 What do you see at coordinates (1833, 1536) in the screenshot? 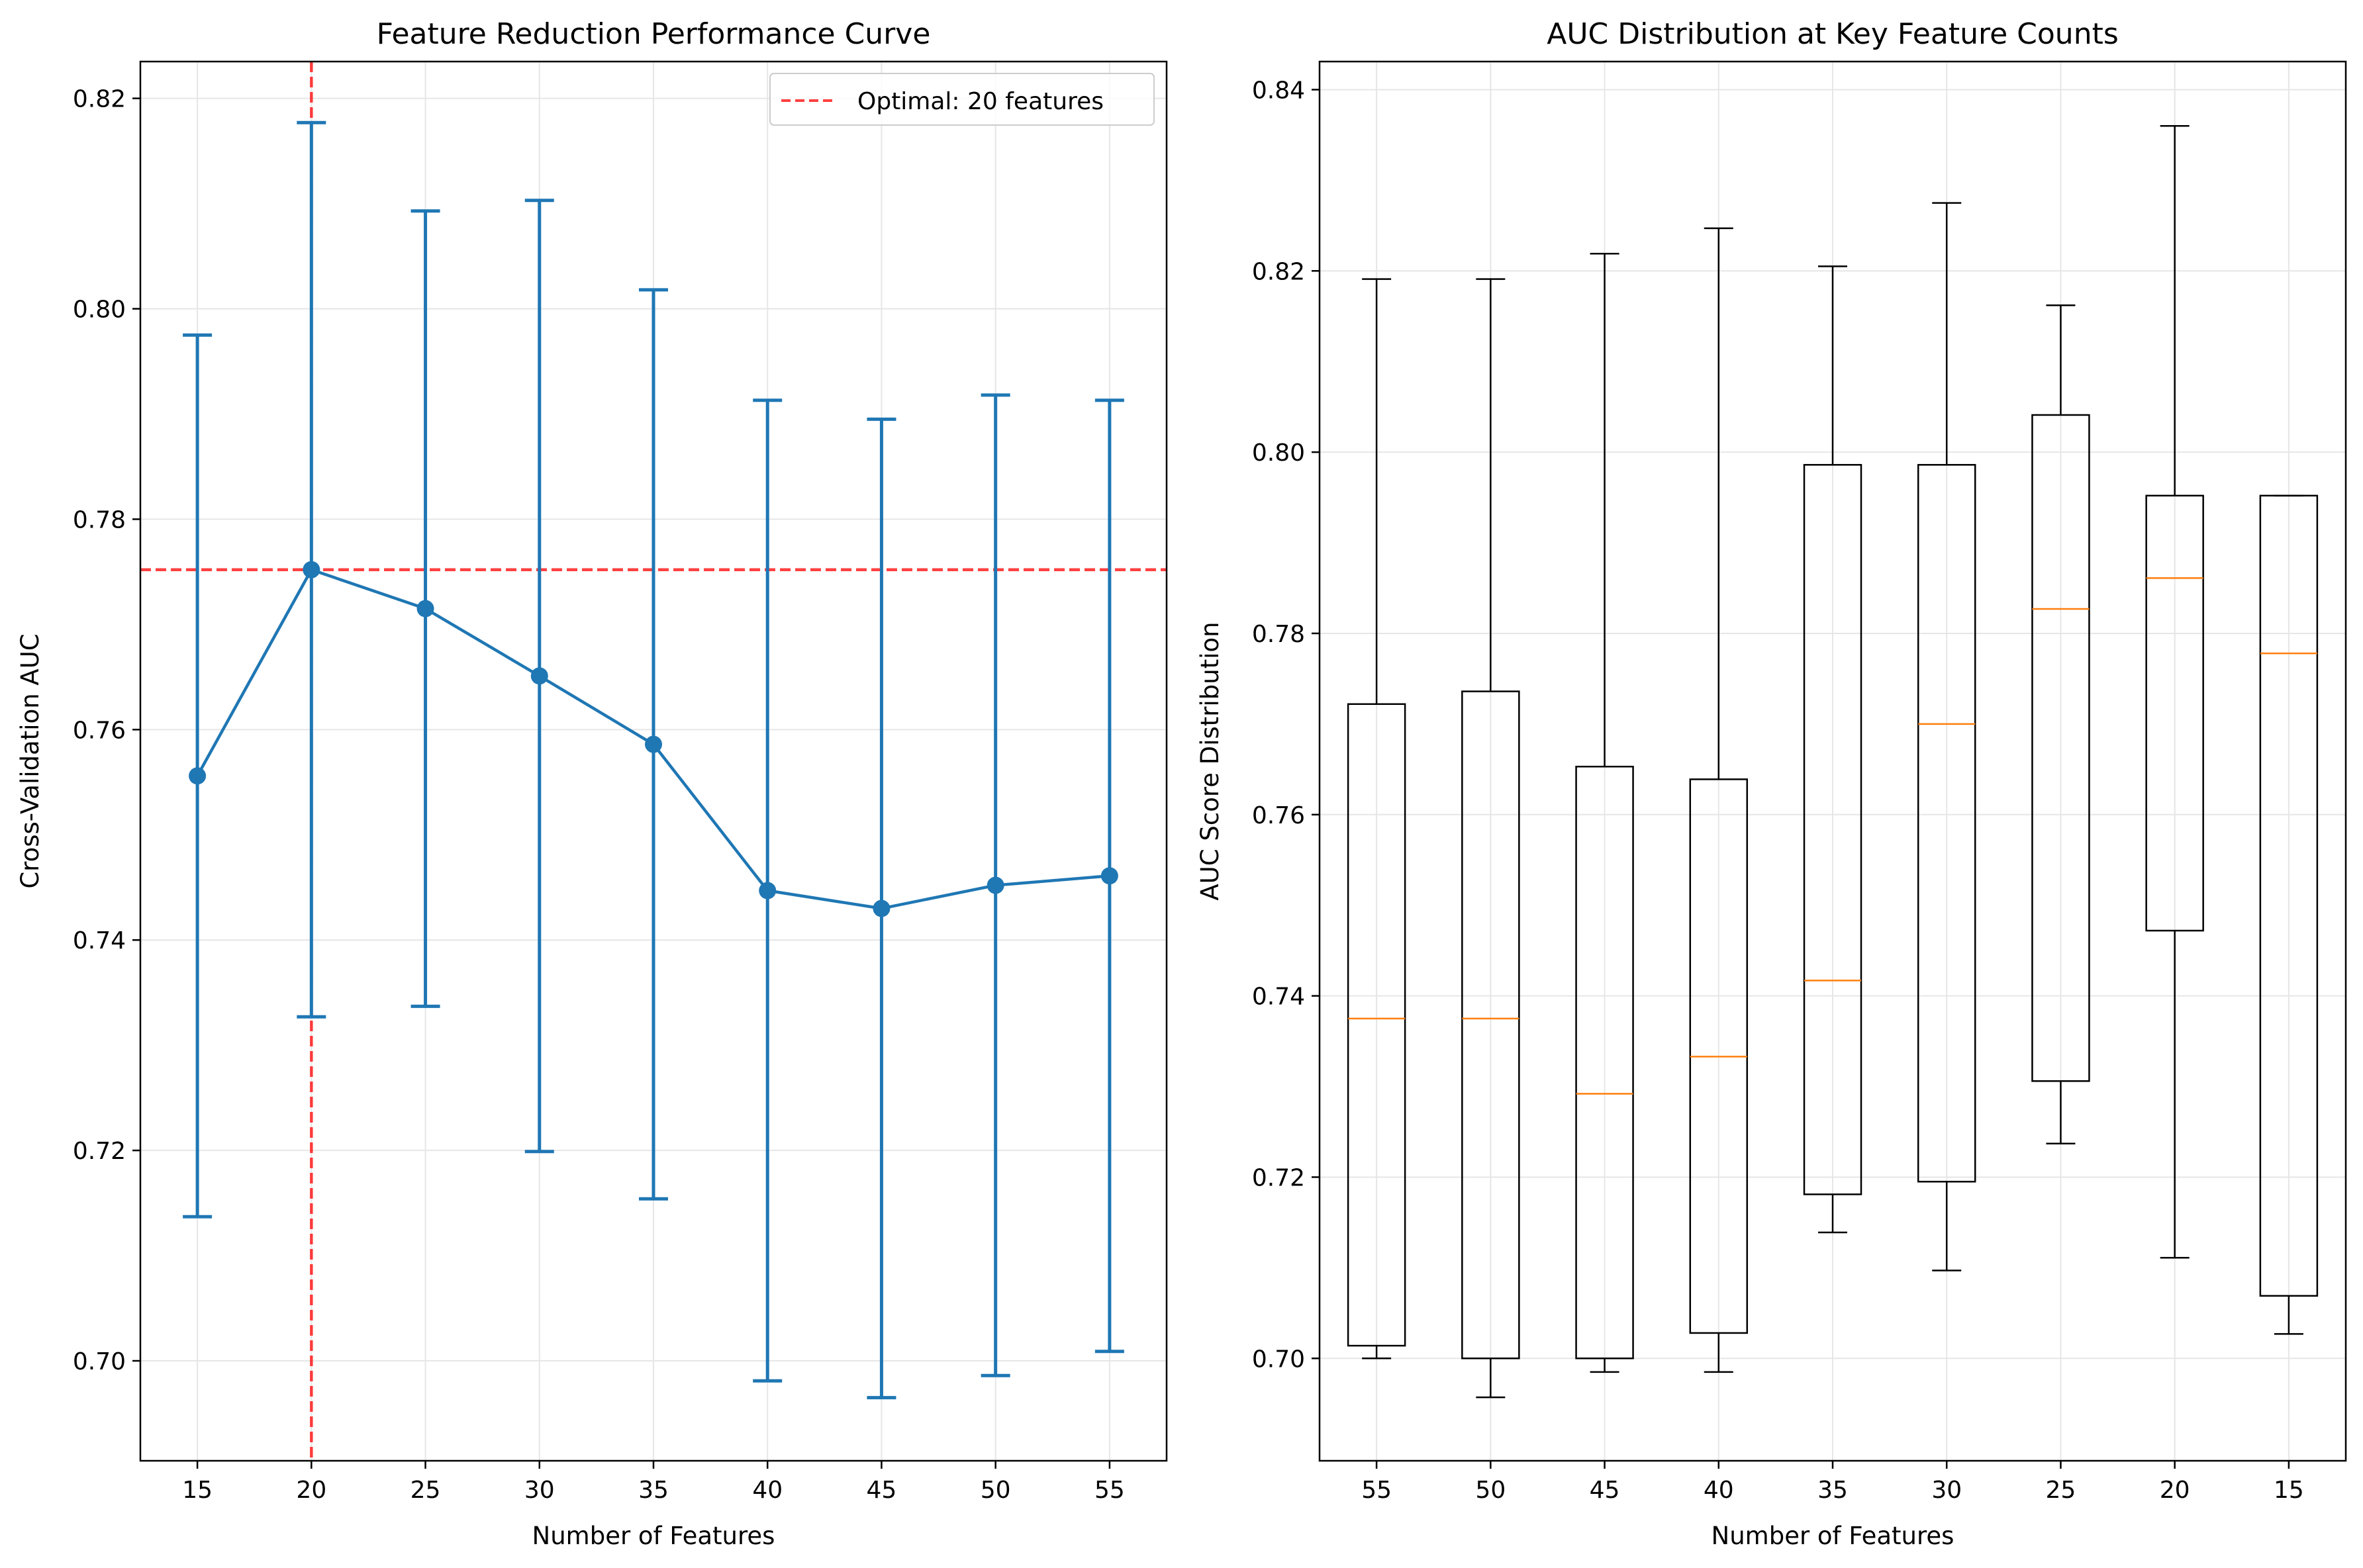
I see `right-x-axis-label: Number of Features` at bounding box center [1833, 1536].